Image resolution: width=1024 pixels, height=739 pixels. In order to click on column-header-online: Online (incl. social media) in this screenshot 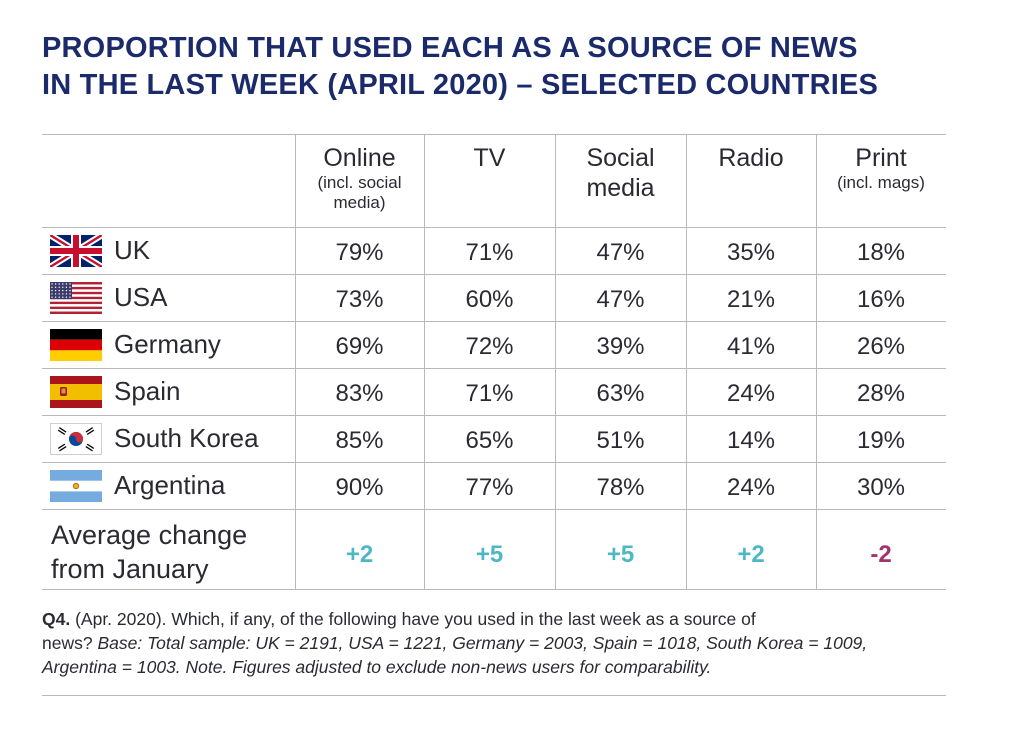, I will do `click(359, 173)`.